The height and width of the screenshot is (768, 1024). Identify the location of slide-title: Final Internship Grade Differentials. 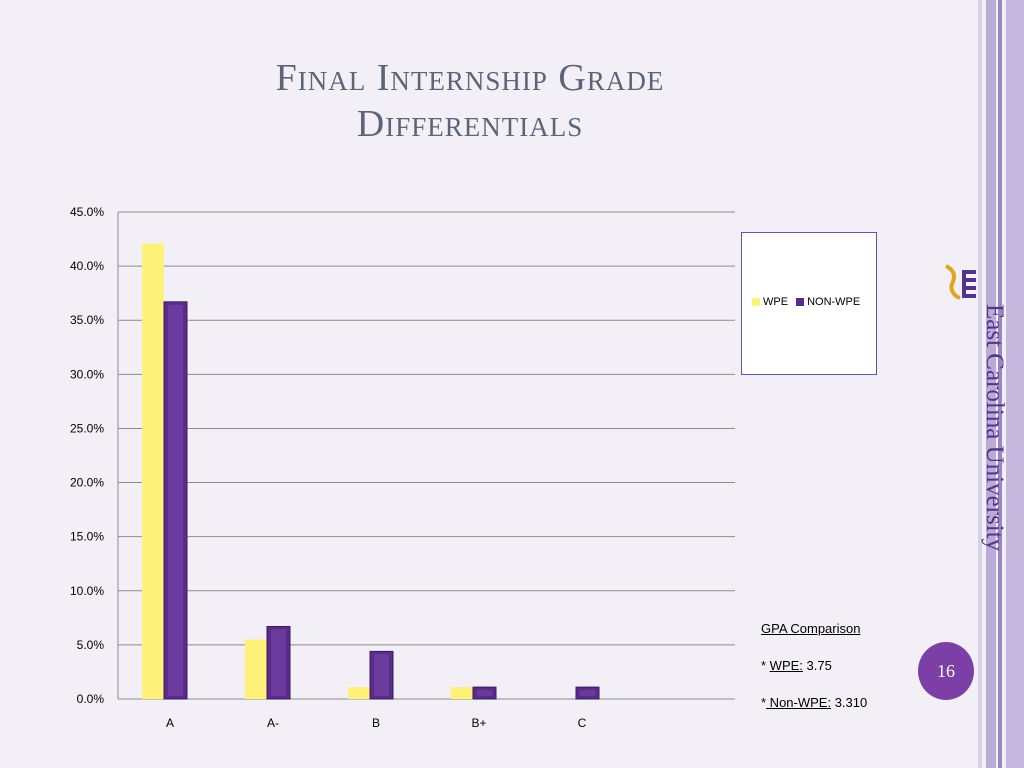
(470, 101).